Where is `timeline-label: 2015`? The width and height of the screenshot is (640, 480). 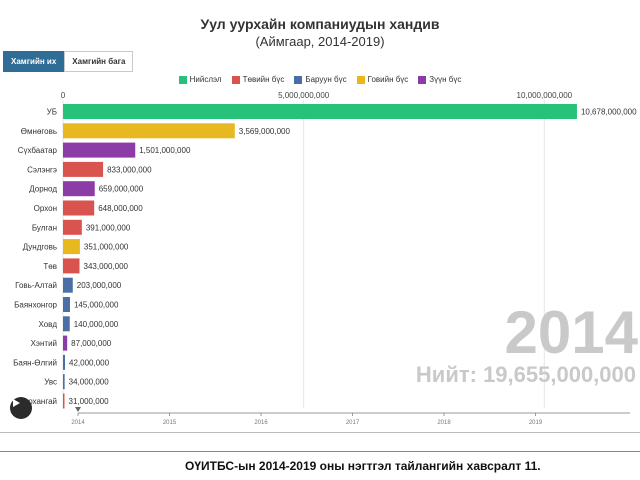
timeline-label: 2015 is located at coordinates (170, 423).